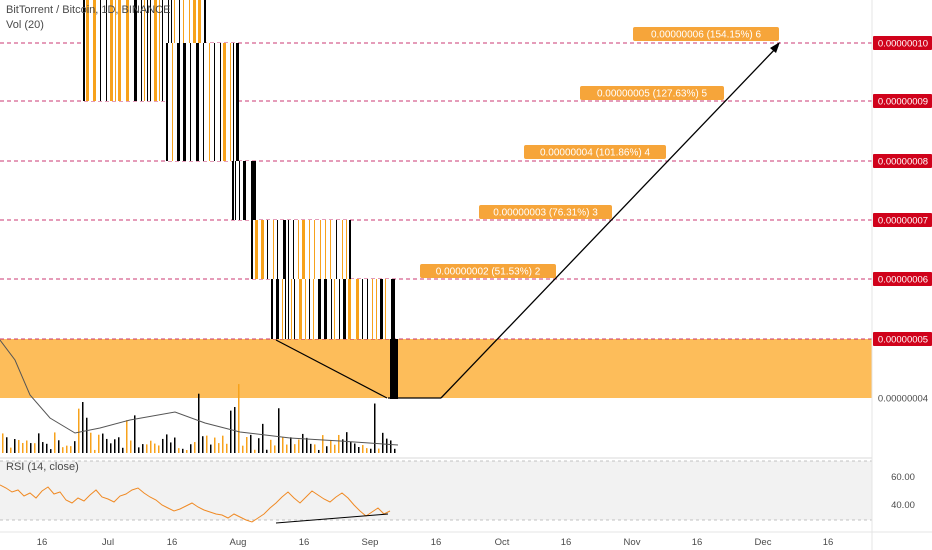 The image size is (932, 550). What do you see at coordinates (331, 369) in the screenshot?
I see `correction-line` at bounding box center [331, 369].